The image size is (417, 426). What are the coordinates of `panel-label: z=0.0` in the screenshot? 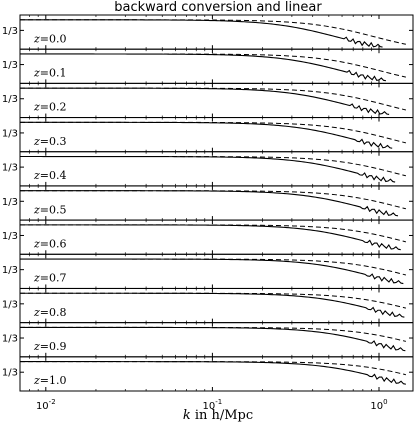 It's located at (50, 38).